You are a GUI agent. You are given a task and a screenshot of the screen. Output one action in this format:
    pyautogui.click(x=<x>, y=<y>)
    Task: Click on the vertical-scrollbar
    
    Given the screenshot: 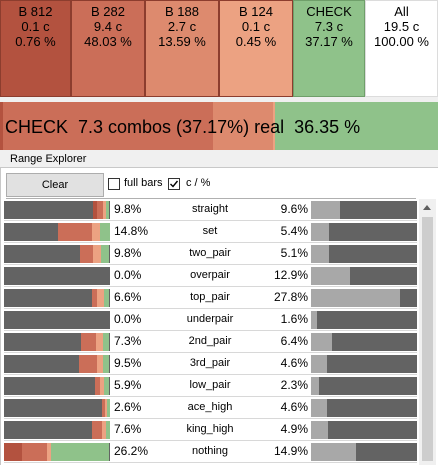 What is the action you would take?
    pyautogui.click(x=427, y=332)
    